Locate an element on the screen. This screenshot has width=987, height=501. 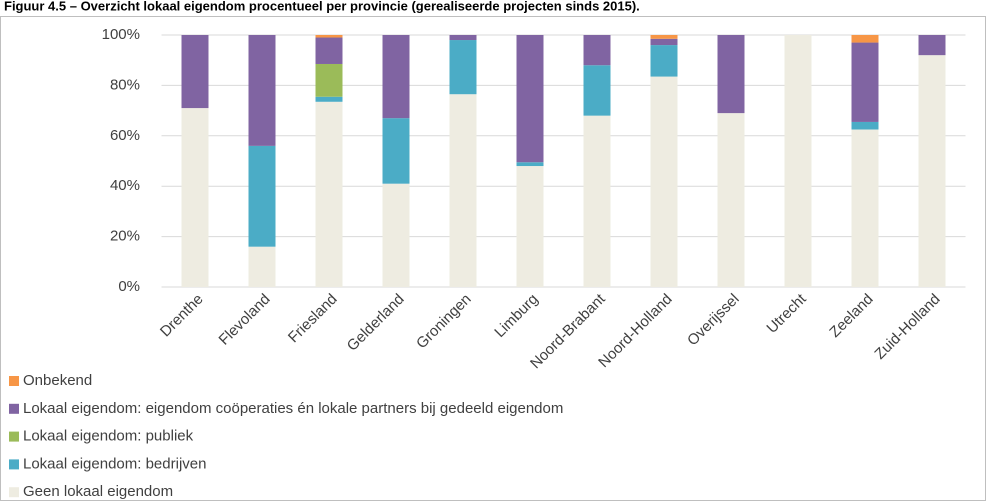
x-tick-label: Flevoland is located at coordinates (245, 320).